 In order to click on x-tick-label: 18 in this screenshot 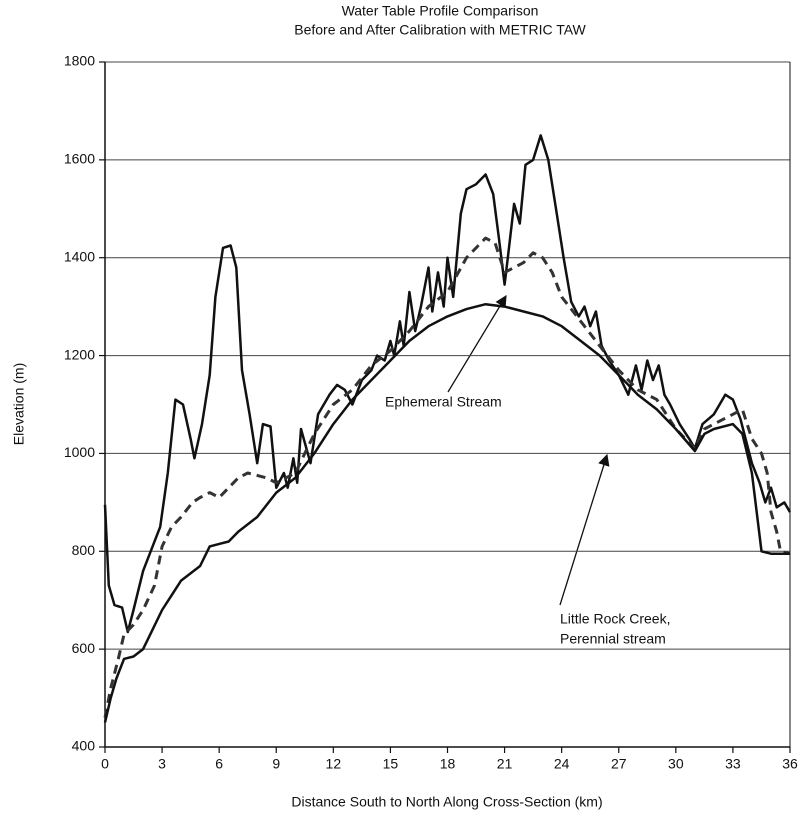, I will do `click(448, 764)`.